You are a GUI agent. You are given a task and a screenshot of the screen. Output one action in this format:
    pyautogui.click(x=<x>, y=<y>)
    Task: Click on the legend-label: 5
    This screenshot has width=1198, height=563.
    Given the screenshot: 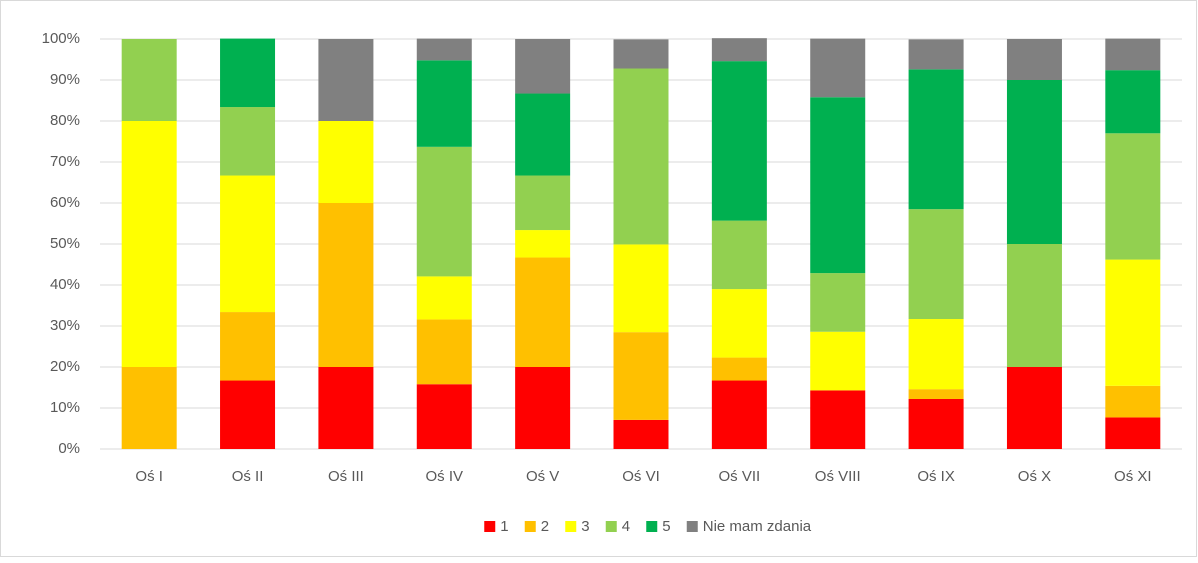 What is the action you would take?
    pyautogui.click(x=666, y=526)
    